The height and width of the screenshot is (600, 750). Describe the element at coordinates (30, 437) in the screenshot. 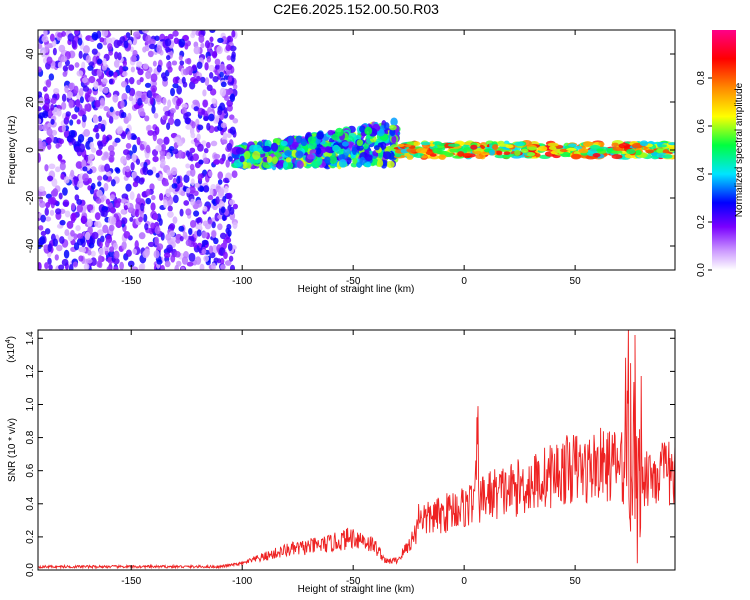

I see `snr-y-tick-label: 0.8` at that location.